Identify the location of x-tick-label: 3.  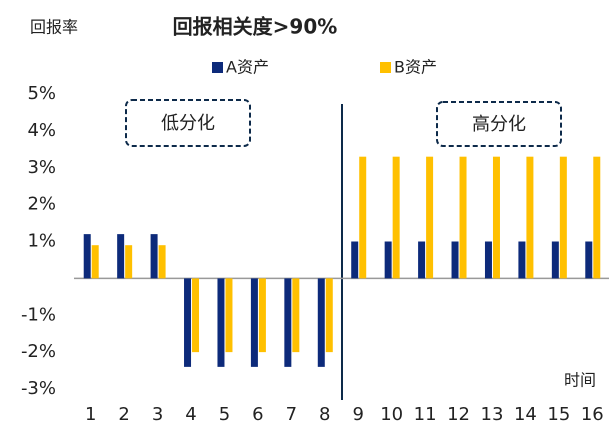
(157, 414).